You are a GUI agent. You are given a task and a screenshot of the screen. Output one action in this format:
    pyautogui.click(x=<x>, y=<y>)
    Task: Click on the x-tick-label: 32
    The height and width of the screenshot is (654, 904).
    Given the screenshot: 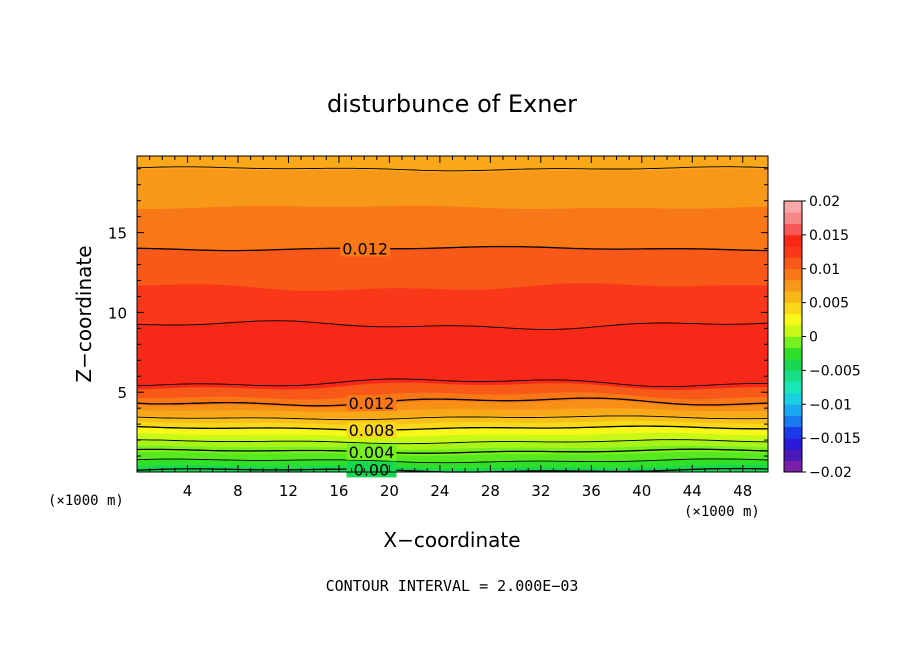 What is the action you would take?
    pyautogui.click(x=540, y=491)
    